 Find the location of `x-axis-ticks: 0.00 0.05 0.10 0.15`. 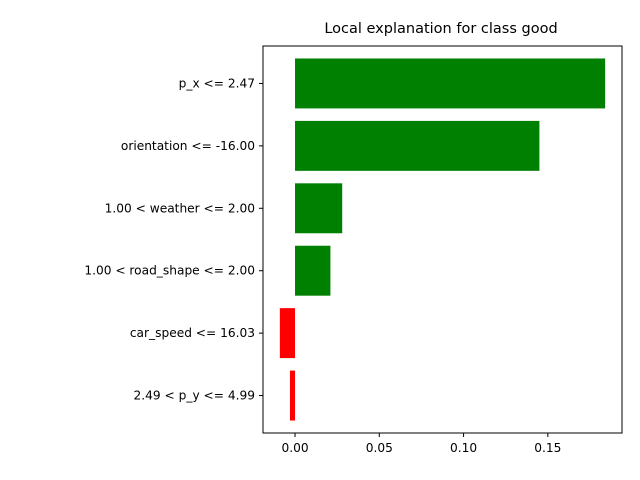

x-axis-ticks: 0.00 0.05 0.10 0.15 is located at coordinates (421, 444).